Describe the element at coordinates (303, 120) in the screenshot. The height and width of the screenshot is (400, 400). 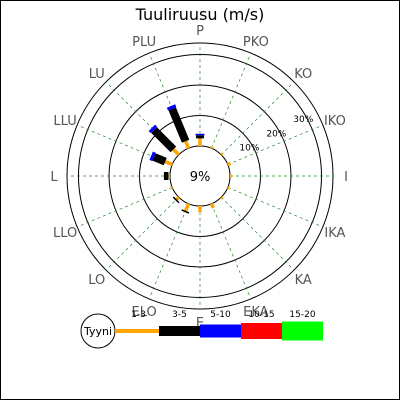
I see `ring-label-3: 30%` at that location.